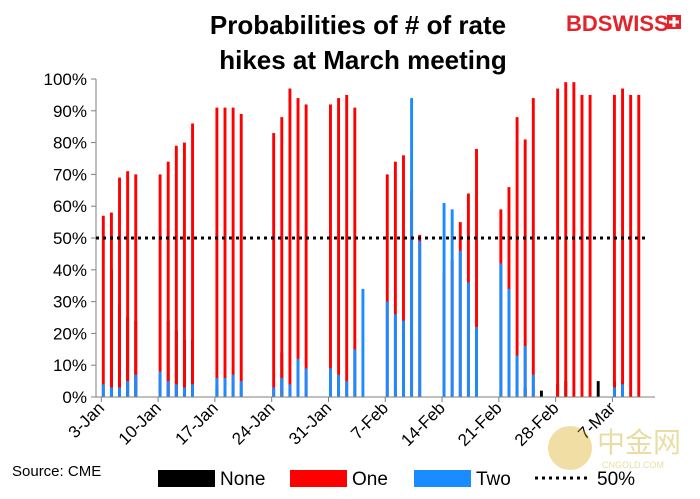  What do you see at coordinates (140, 423) in the screenshot?
I see `x-tick-label: 10-Jan` at bounding box center [140, 423].